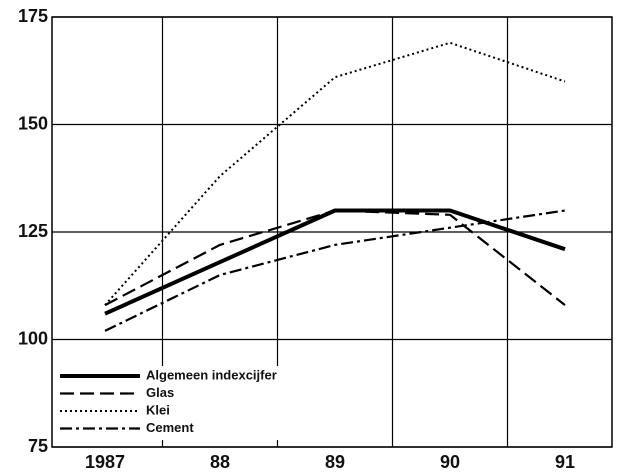  What do you see at coordinates (170, 427) in the screenshot?
I see `legend-label: Cement` at bounding box center [170, 427].